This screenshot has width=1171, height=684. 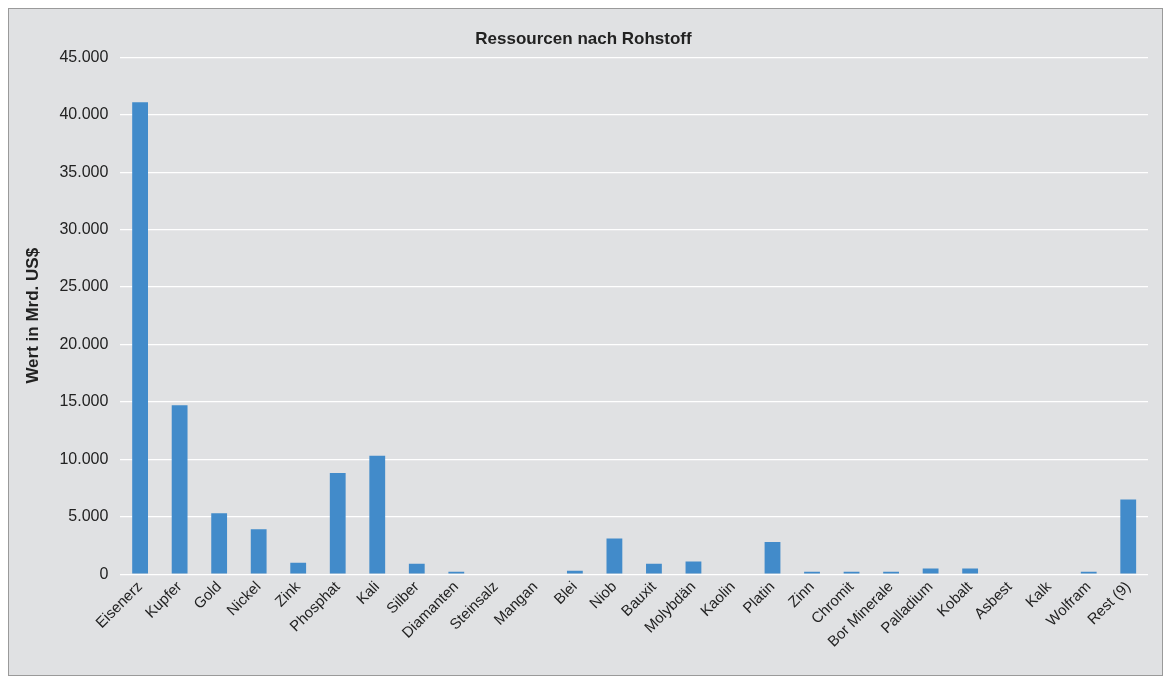 What do you see at coordinates (801, 594) in the screenshot?
I see `x-tick-label: Zinn` at bounding box center [801, 594].